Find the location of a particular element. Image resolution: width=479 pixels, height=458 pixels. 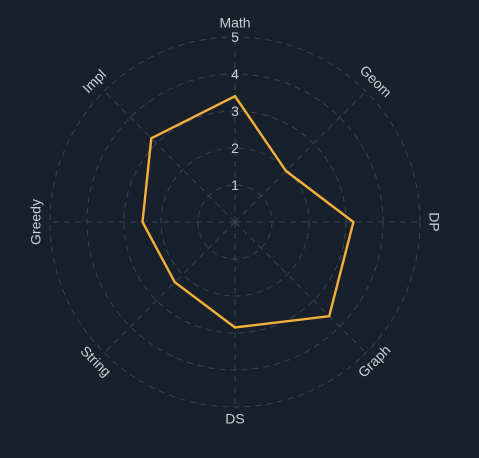

tick-label-1: 1 is located at coordinates (235, 185).